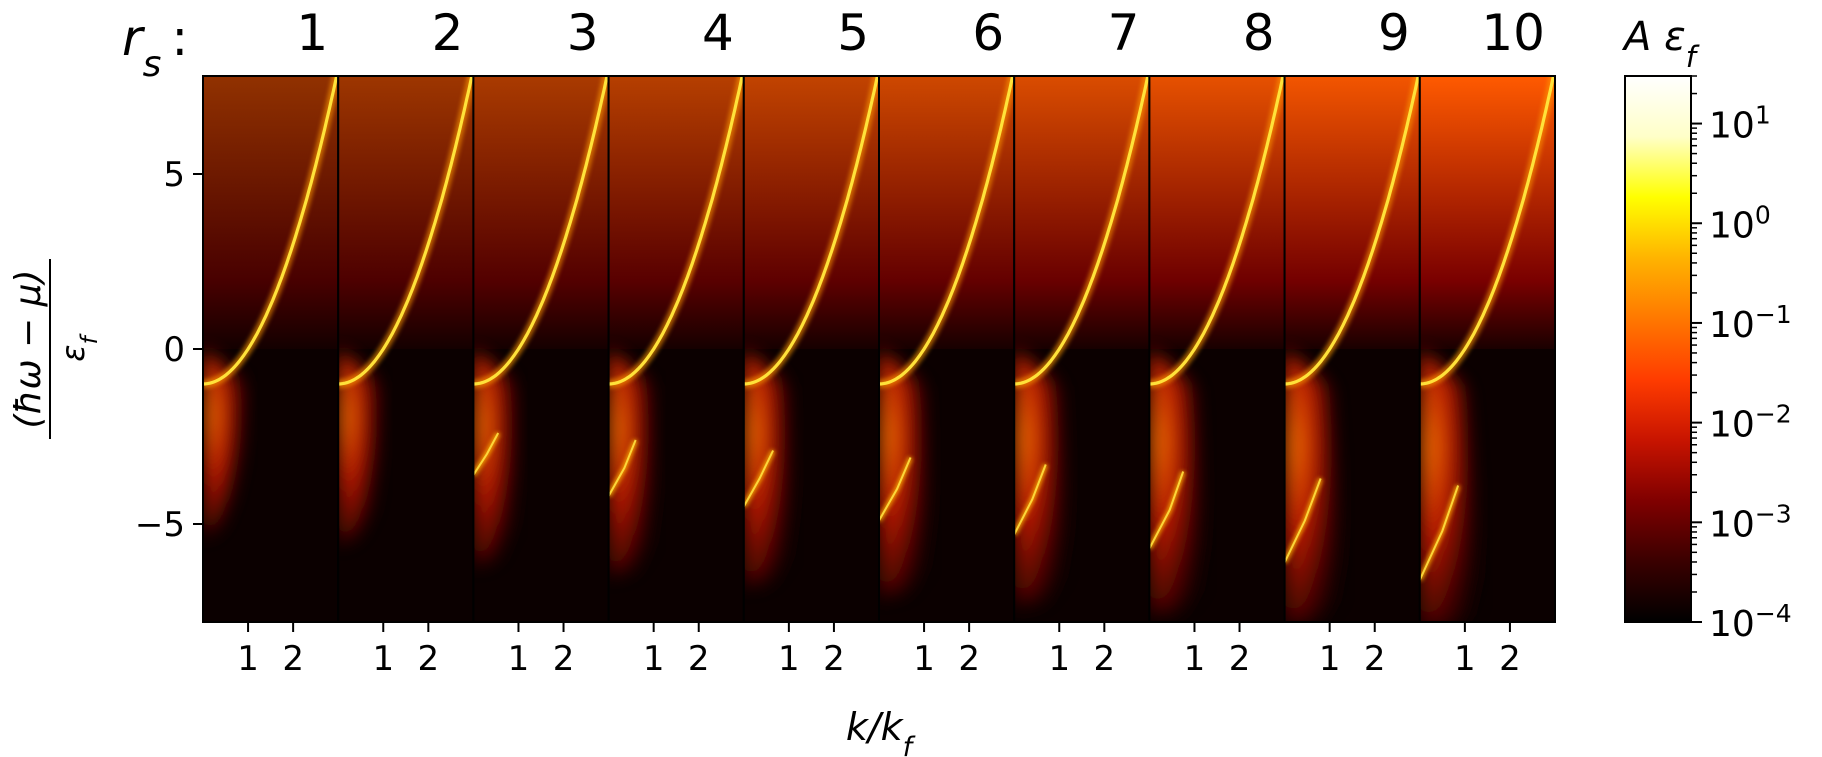  Describe the element at coordinates (988, 33) in the screenshot. I see `rs-value-6: 6` at that location.